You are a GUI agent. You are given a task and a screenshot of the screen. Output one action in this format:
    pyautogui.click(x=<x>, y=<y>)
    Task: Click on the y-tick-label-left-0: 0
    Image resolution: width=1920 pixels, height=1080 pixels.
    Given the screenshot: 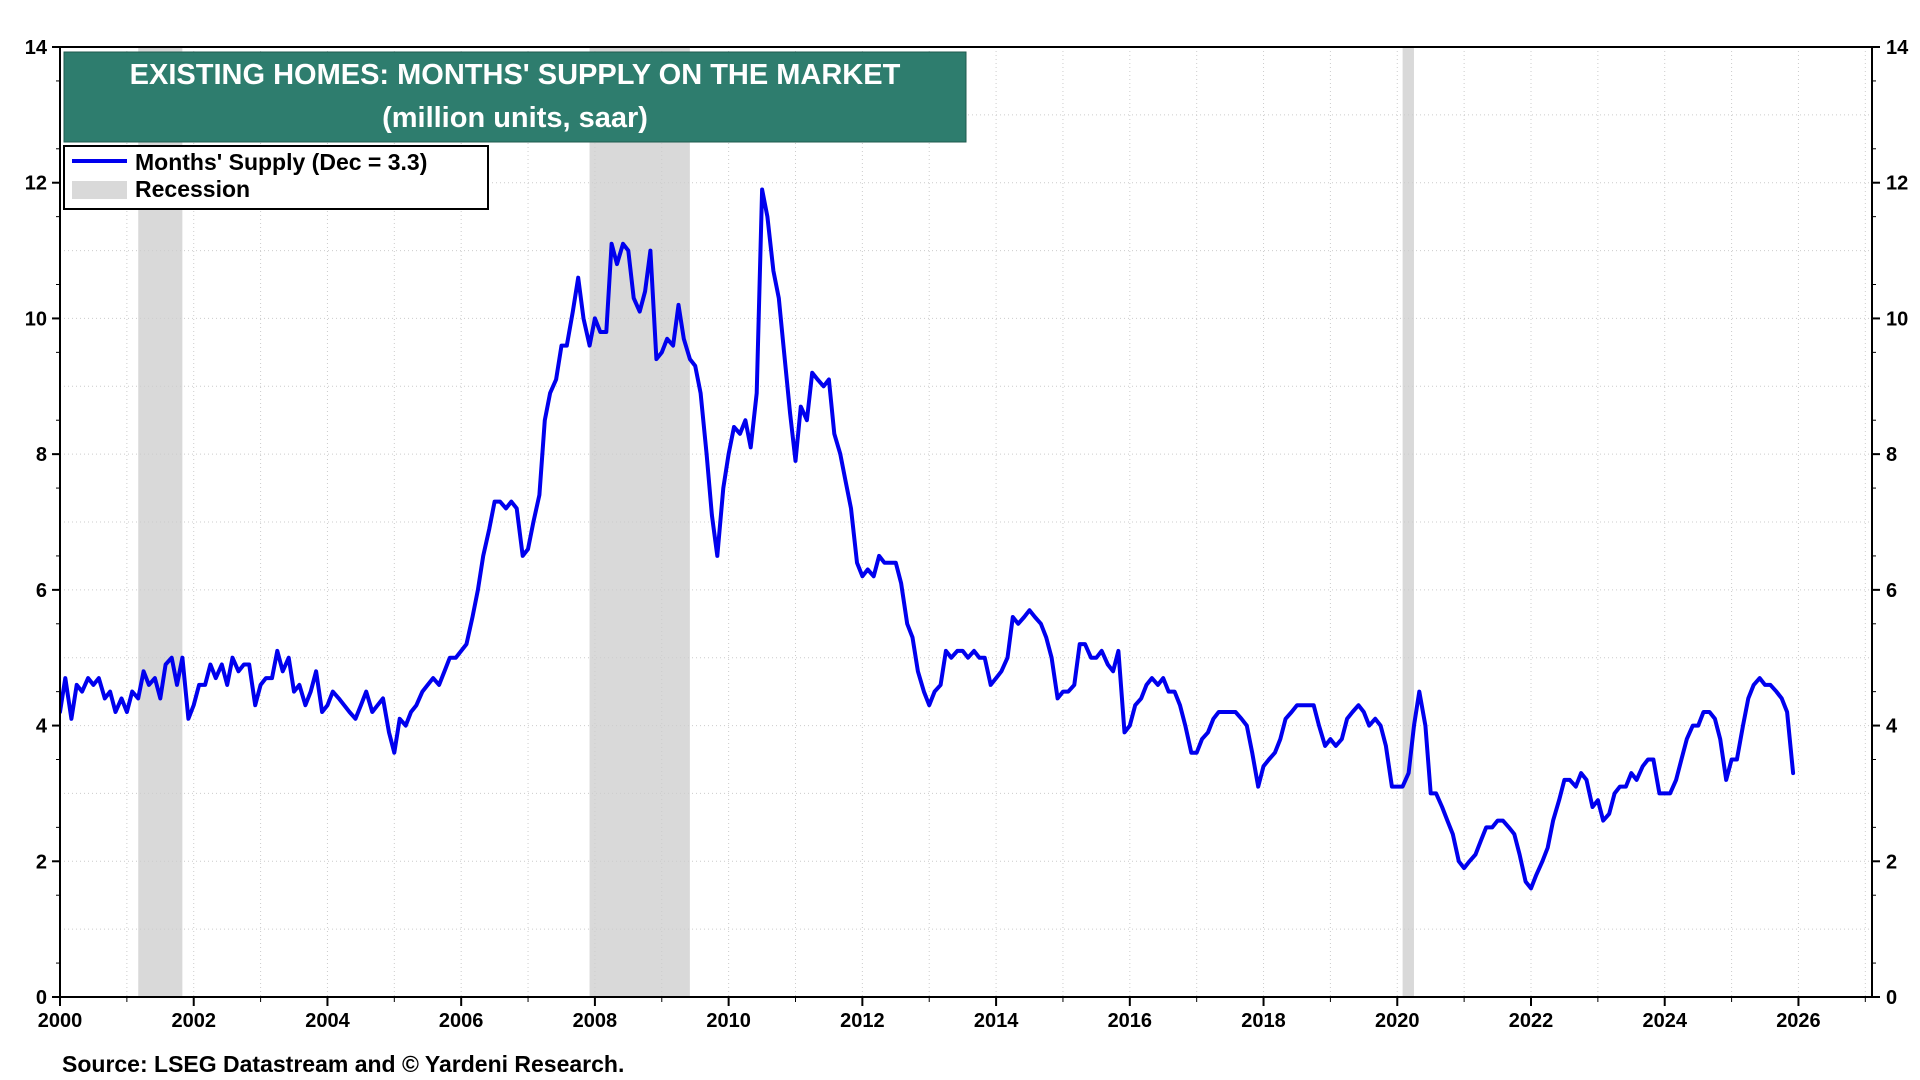 What is the action you would take?
    pyautogui.click(x=41, y=998)
    